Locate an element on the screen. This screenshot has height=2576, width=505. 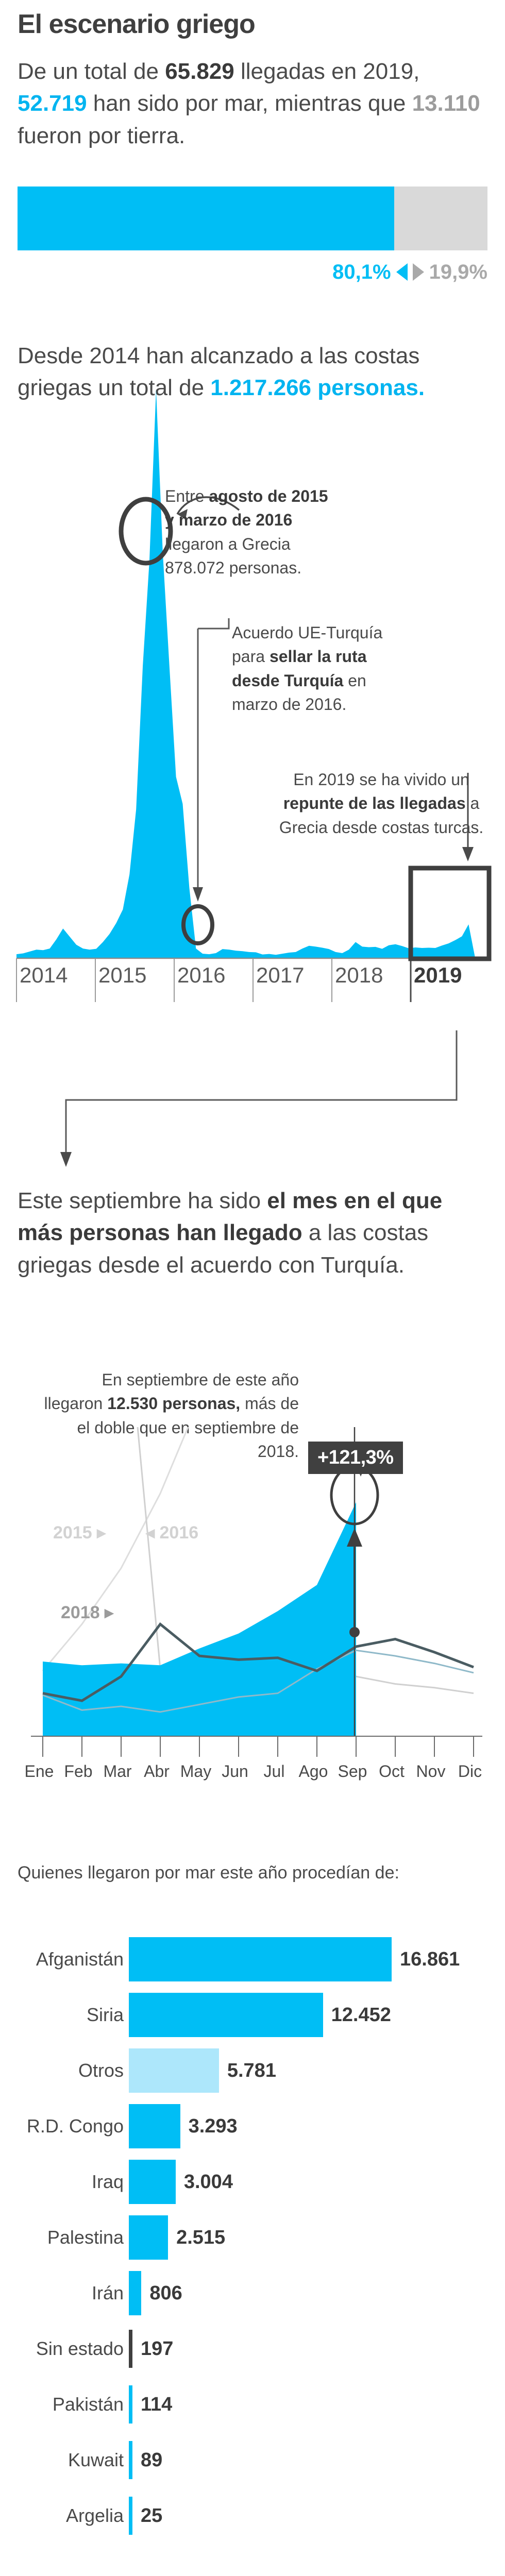
split-bar-sea-fill is located at coordinates (206, 218).